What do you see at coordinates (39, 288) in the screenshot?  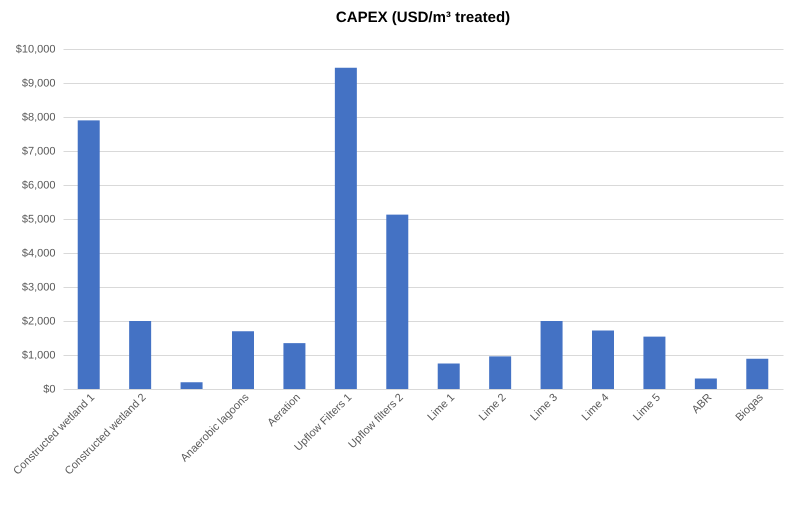 I see `y-tick-label: $3,000` at bounding box center [39, 288].